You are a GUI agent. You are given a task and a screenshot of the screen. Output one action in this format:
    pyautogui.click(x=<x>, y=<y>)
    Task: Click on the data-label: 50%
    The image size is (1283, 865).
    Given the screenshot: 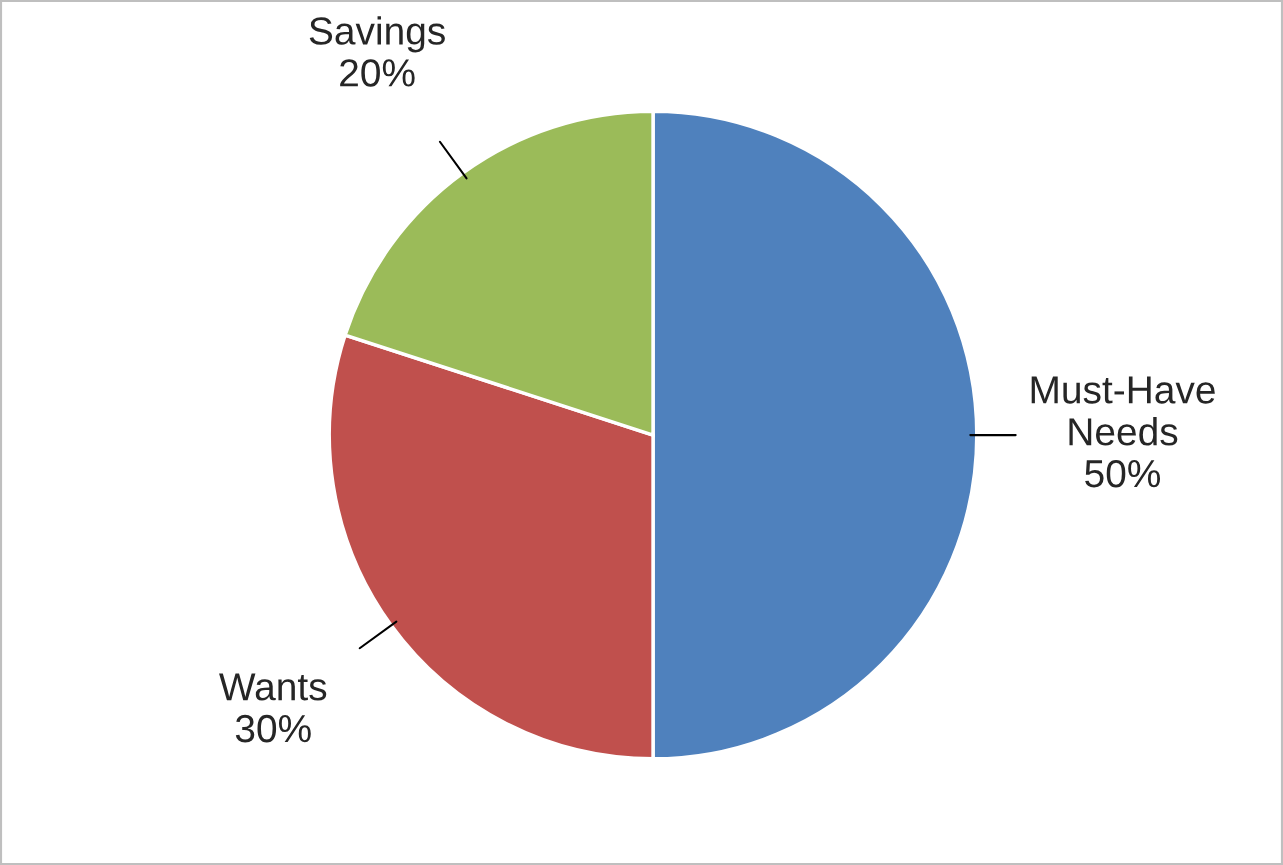 What is the action you would take?
    pyautogui.click(x=1123, y=473)
    